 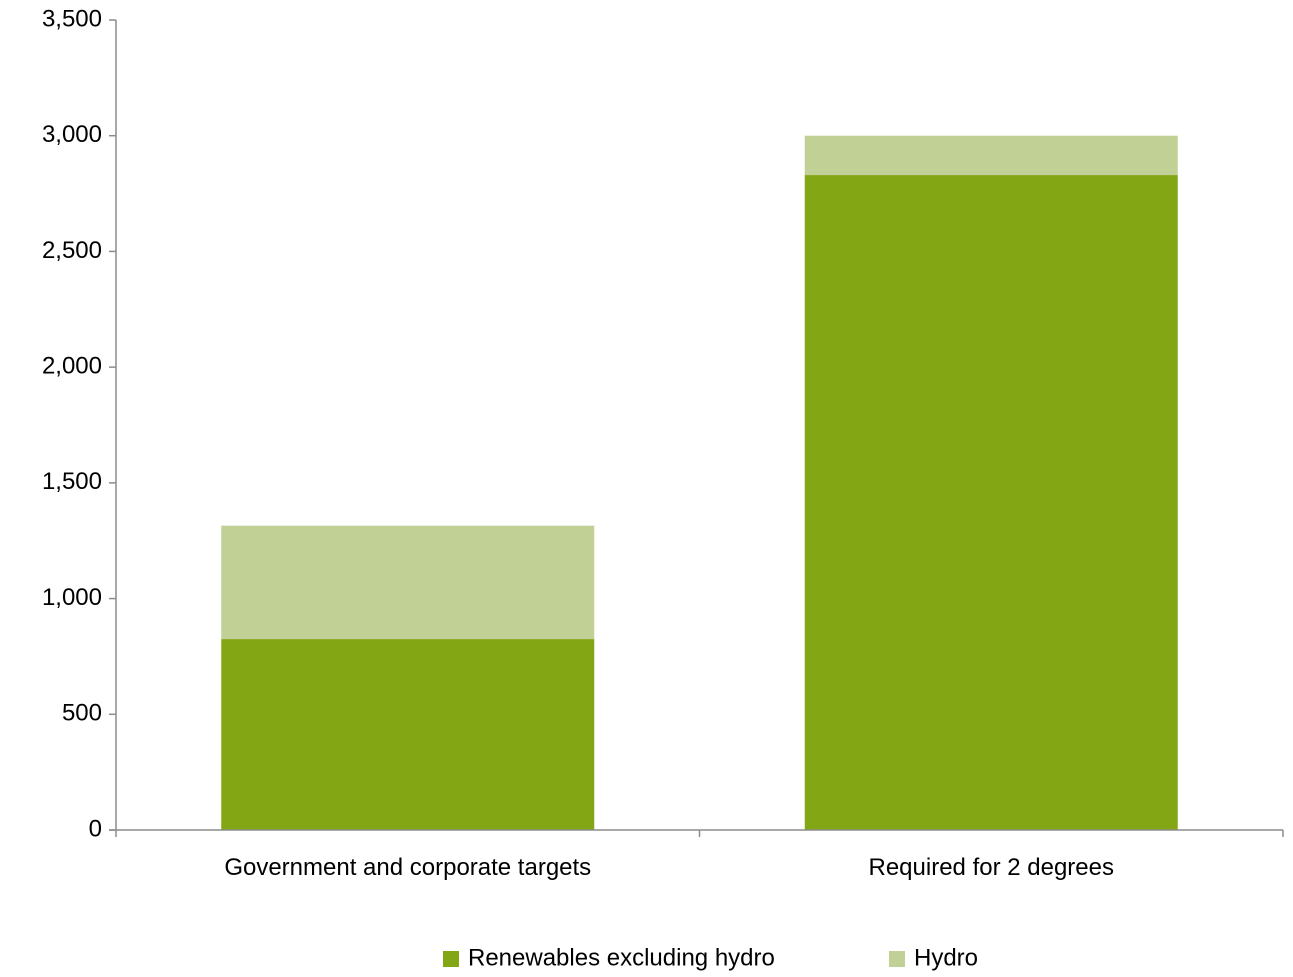 I want to click on y-tick-label: 1,000, so click(x=72, y=597).